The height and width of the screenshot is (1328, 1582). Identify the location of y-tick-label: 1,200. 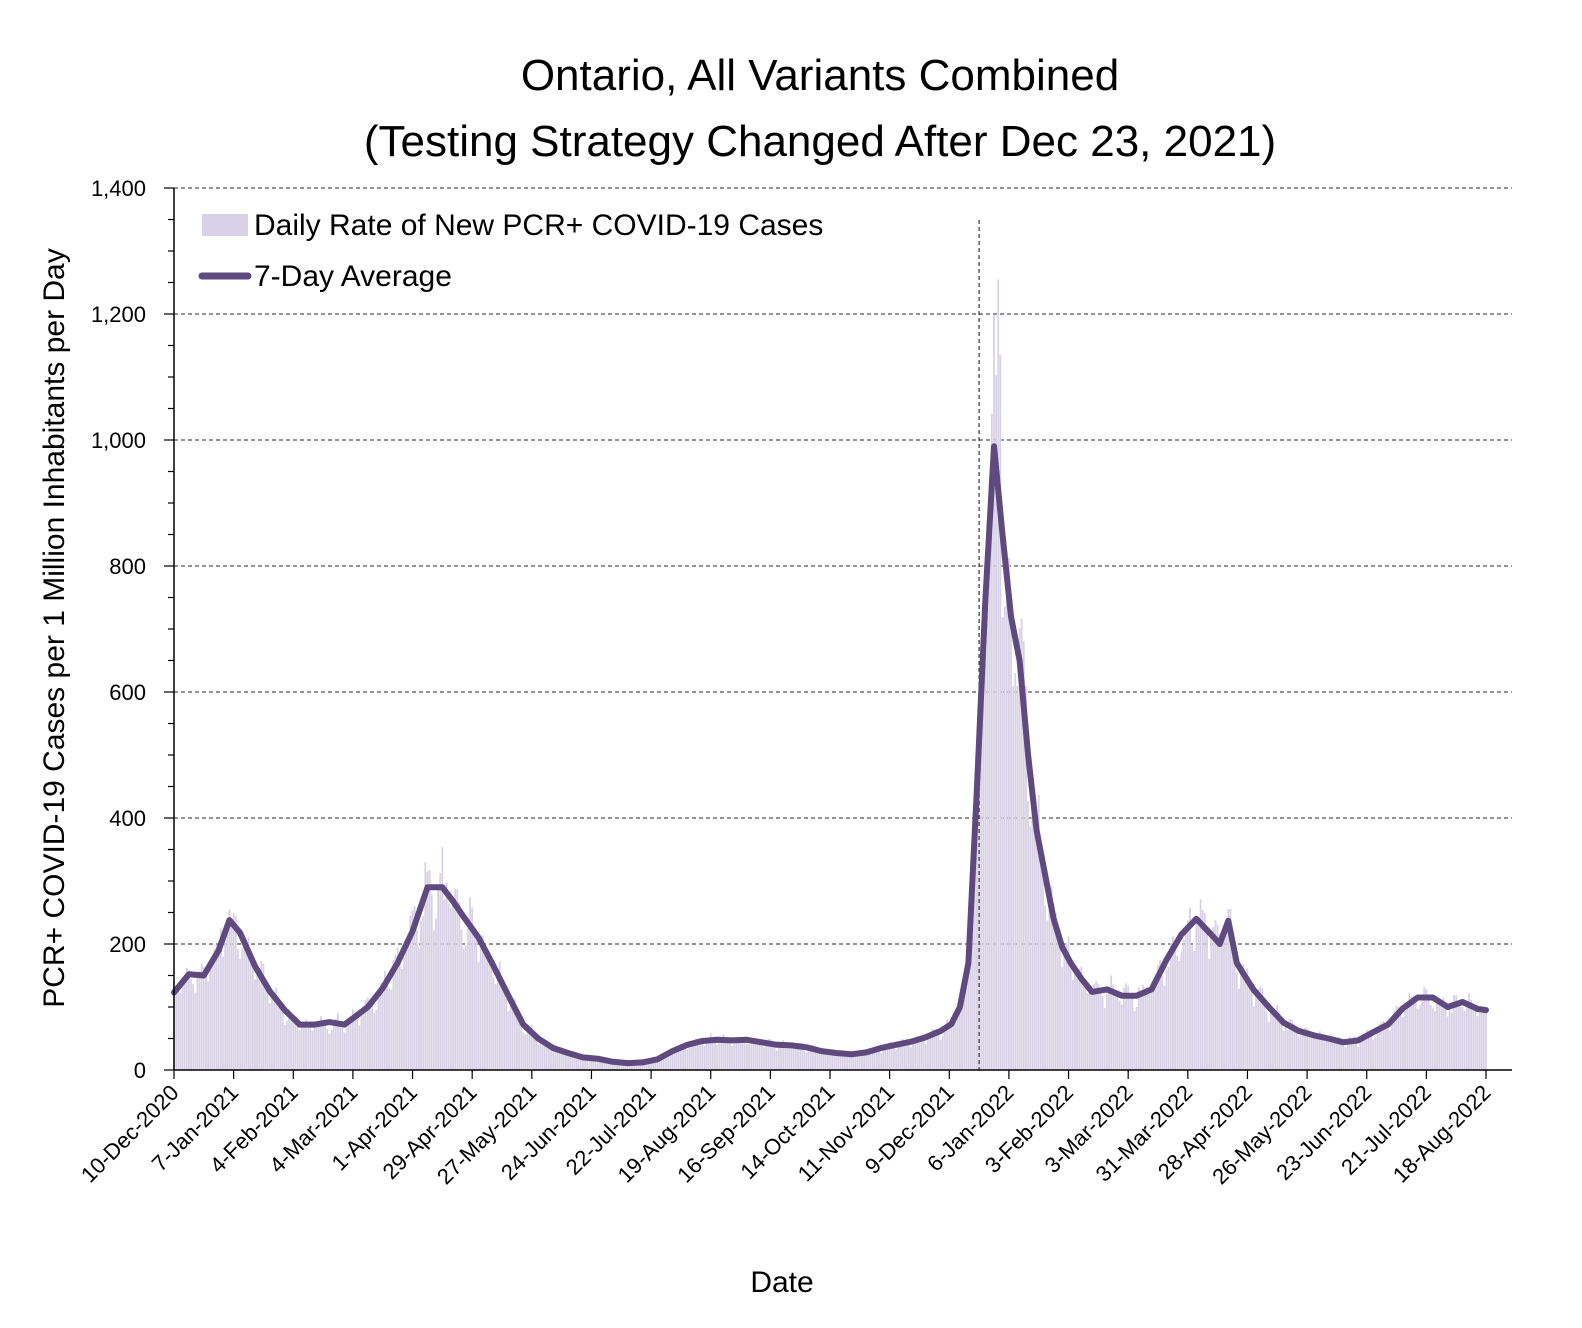
(118, 314).